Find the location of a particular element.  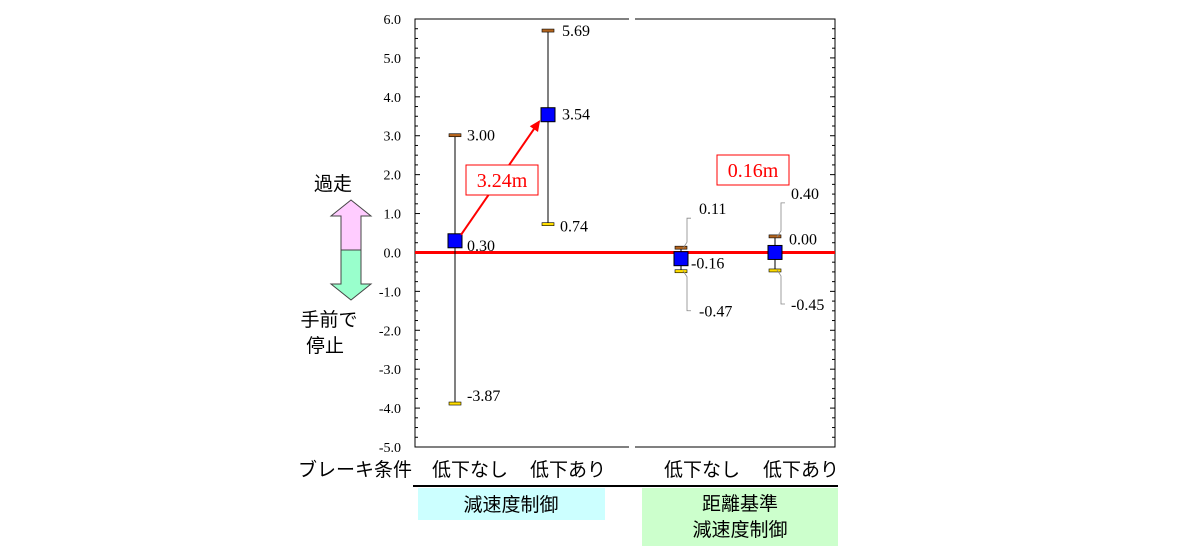

y-tick-label: 0.0 is located at coordinates (393, 253).